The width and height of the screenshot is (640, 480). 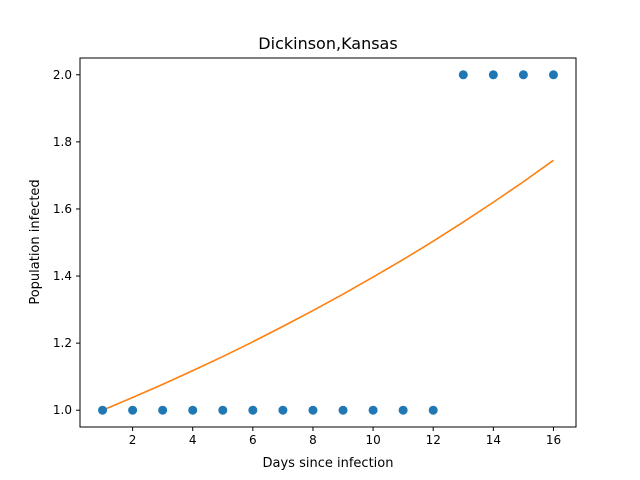 What do you see at coordinates (62, 410) in the screenshot?
I see `y-tick-label: 1.0` at bounding box center [62, 410].